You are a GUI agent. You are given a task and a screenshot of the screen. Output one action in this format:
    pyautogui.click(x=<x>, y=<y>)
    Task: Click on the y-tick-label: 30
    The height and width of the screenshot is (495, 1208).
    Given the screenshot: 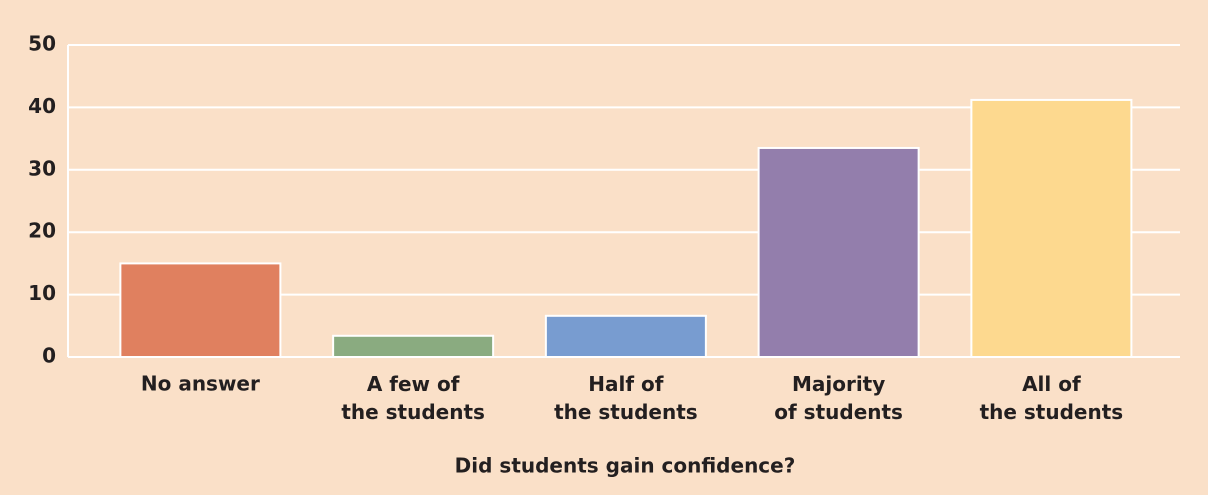 What is the action you would take?
    pyautogui.click(x=42, y=168)
    